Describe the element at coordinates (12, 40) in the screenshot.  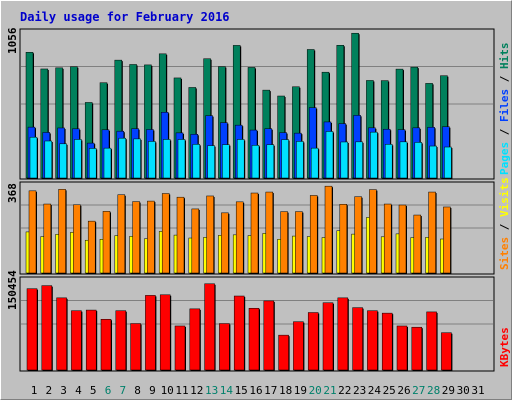
I see `y-max-label-hits-files-pages: 1056` at that location.